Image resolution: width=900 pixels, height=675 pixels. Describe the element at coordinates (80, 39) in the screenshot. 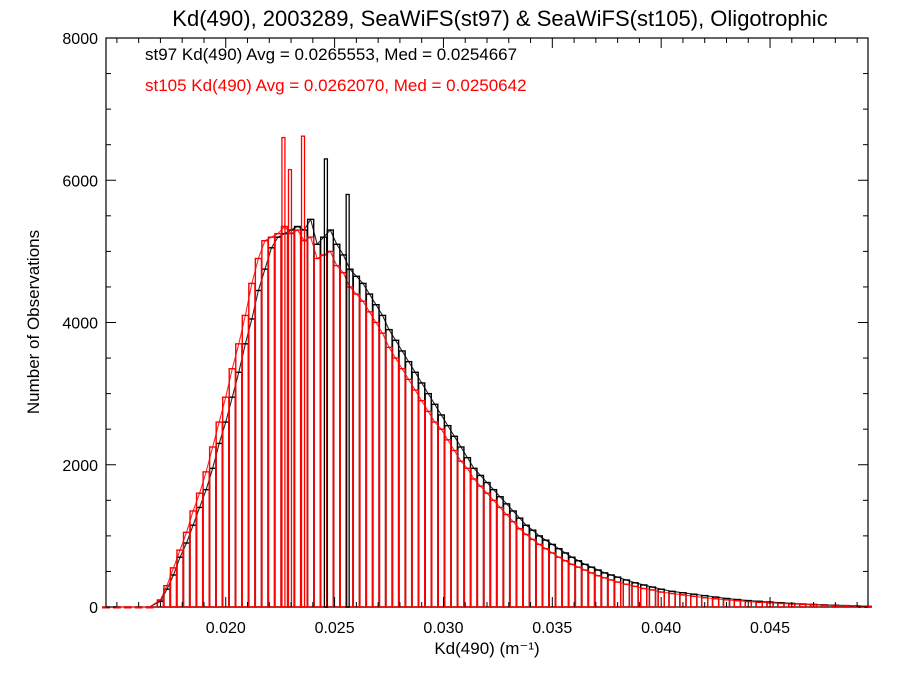

I see `y-tick-label: 8000` at that location.